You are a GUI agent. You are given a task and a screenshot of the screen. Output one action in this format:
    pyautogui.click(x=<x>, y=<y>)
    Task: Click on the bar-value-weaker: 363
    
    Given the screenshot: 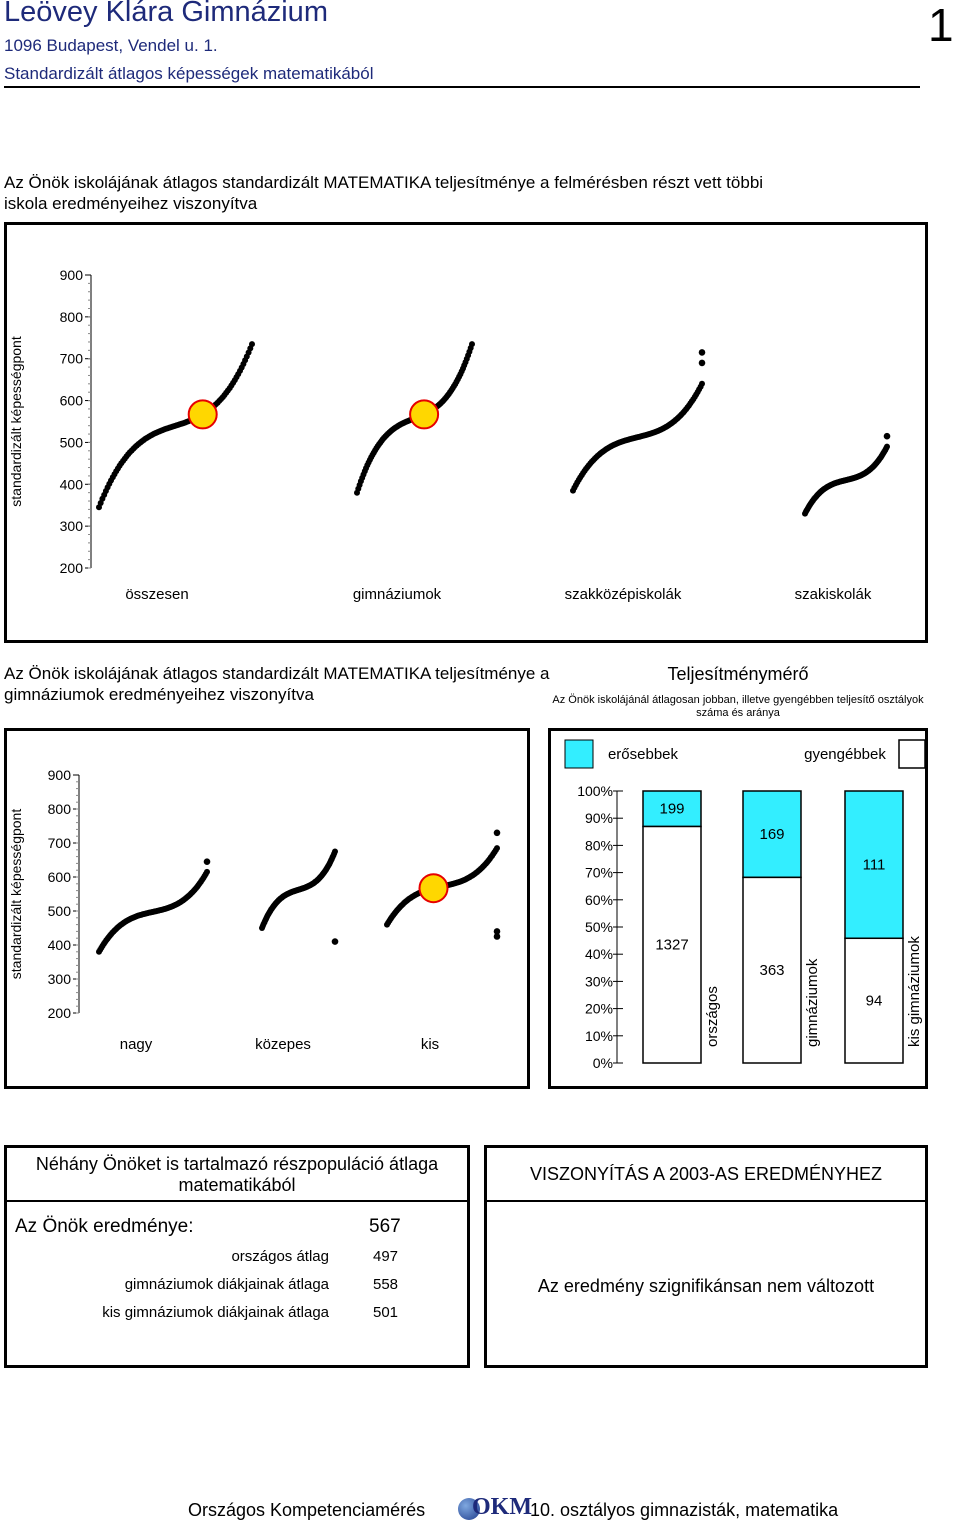 What is the action you would take?
    pyautogui.click(x=771, y=970)
    